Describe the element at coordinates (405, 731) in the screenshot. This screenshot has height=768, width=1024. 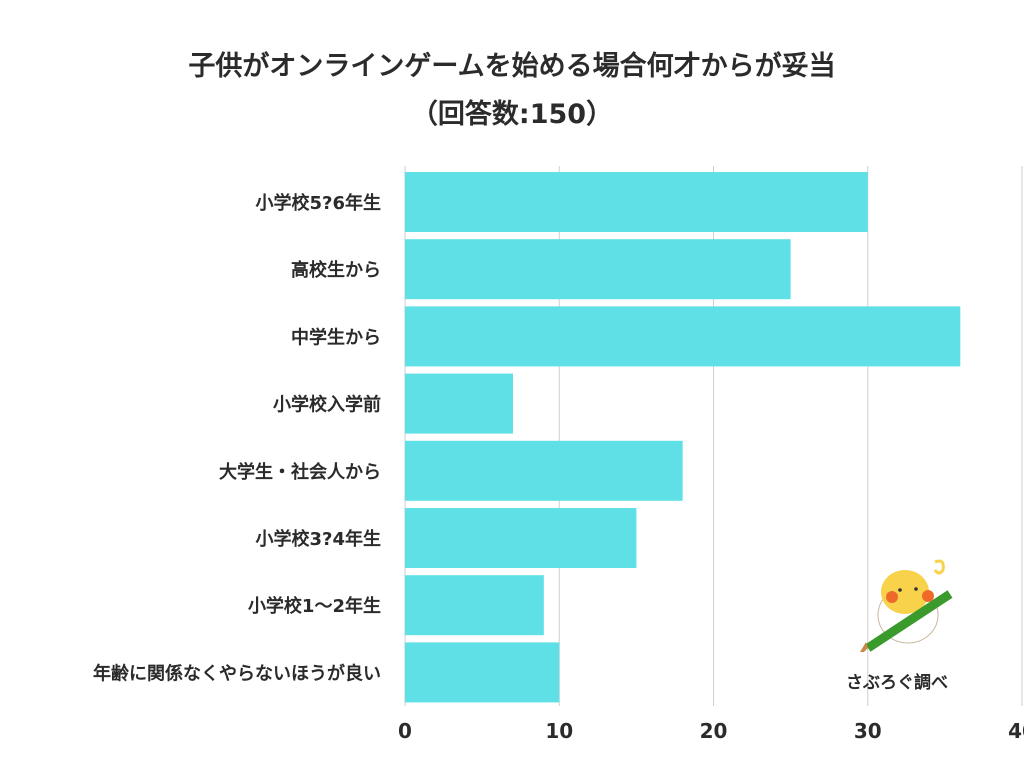
I see `x-tick-label: 0` at that location.